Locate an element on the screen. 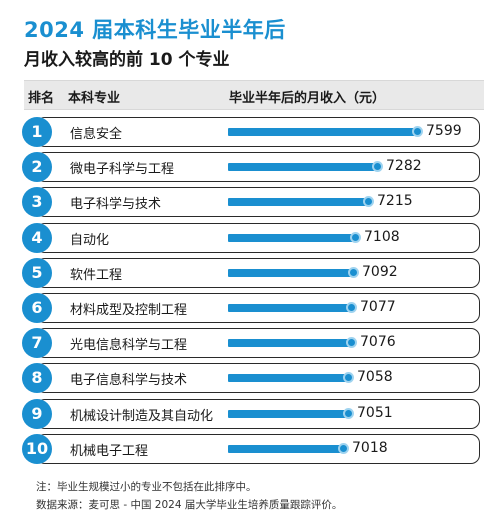 The image size is (496, 519). data-source: 数据来源：麦可思 - 中国 2024 届大学毕业生培养质量跟踪评价。 is located at coordinates (189, 505).